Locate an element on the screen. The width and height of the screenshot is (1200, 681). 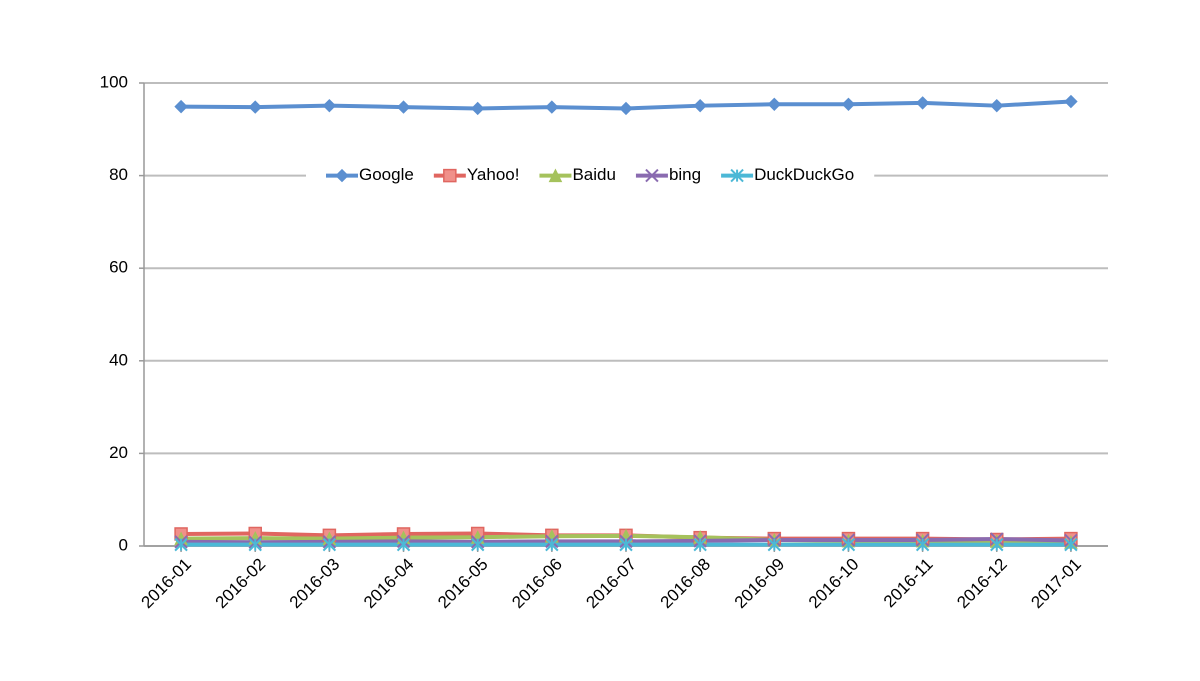
y-tick-label: 20 is located at coordinates (118, 452).